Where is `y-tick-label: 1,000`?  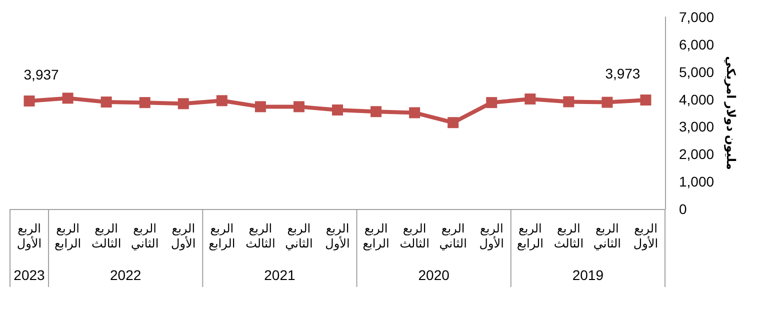 y-tick-label: 1,000 is located at coordinates (696, 182).